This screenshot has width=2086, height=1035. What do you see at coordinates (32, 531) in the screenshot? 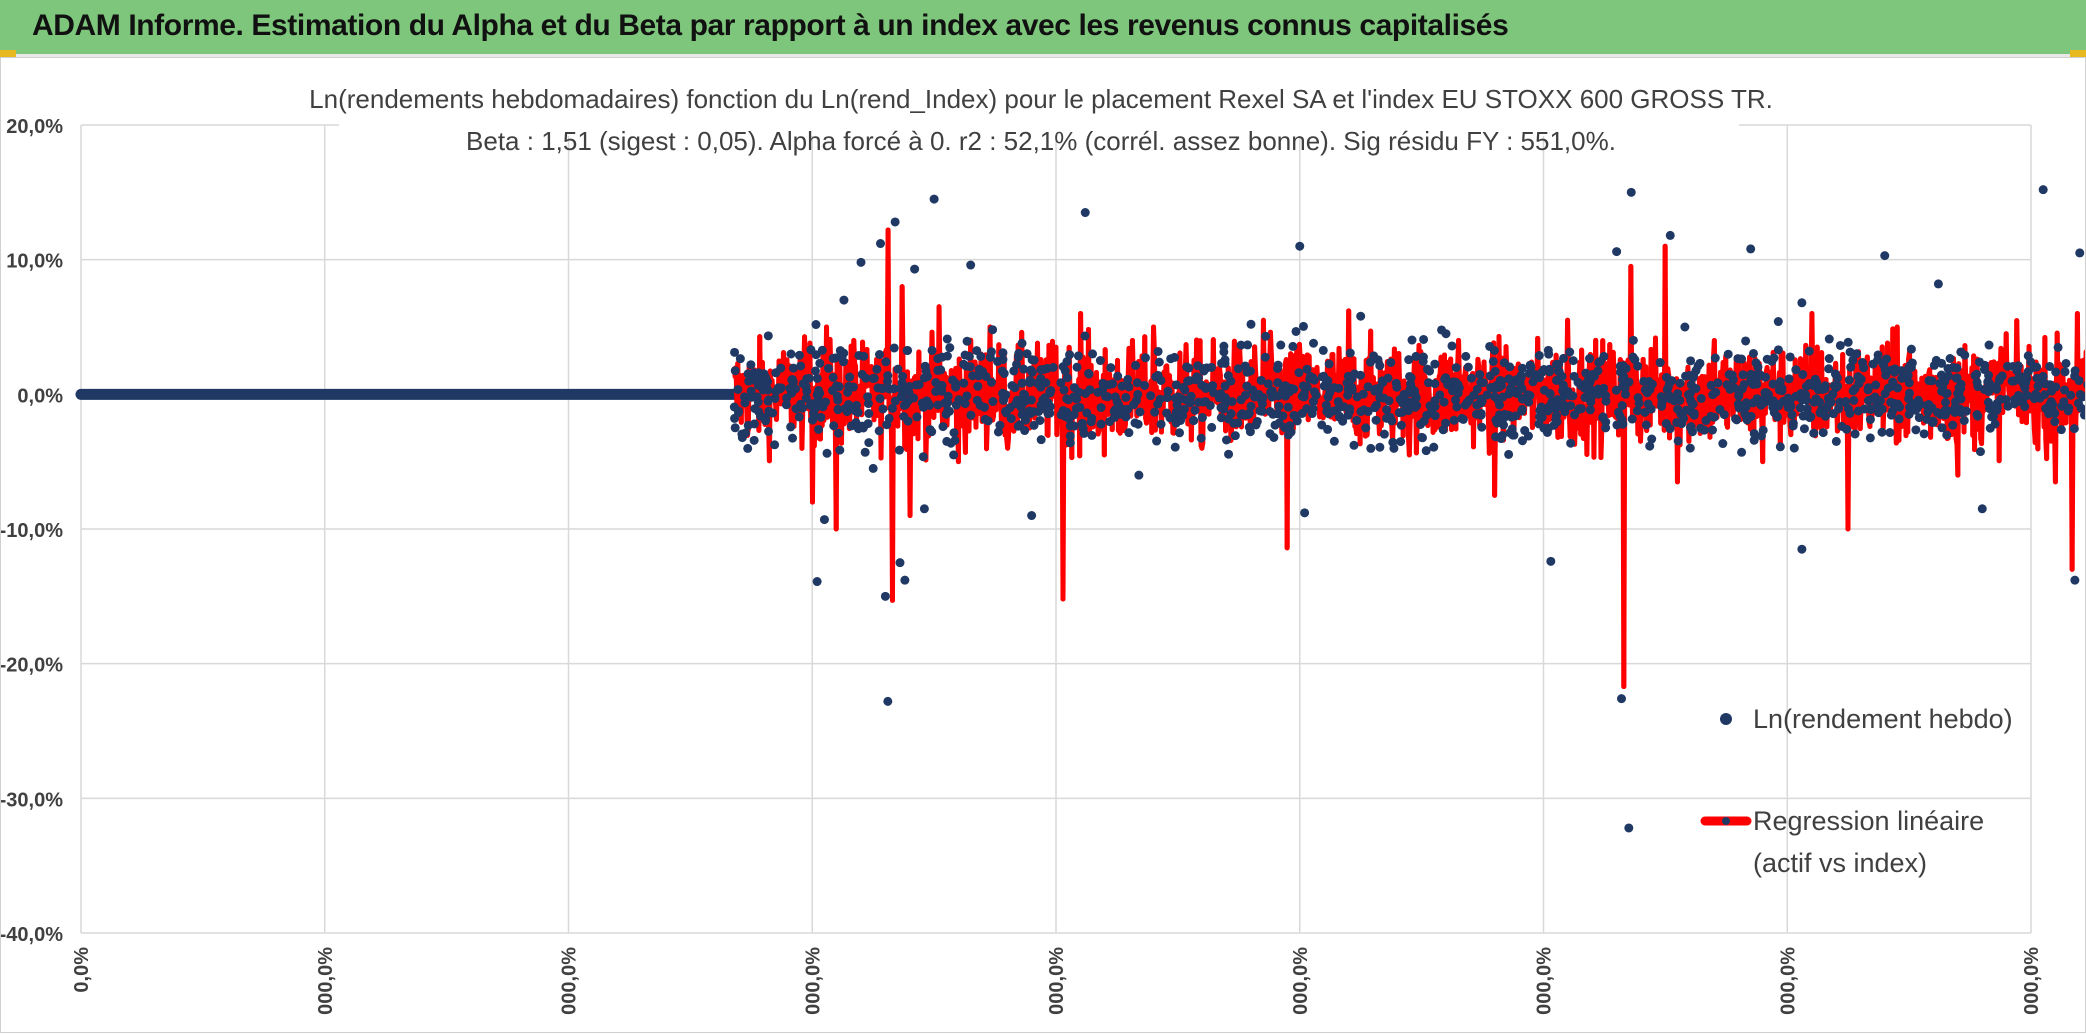
I see `y-tick-label: -10,0%` at bounding box center [32, 531].